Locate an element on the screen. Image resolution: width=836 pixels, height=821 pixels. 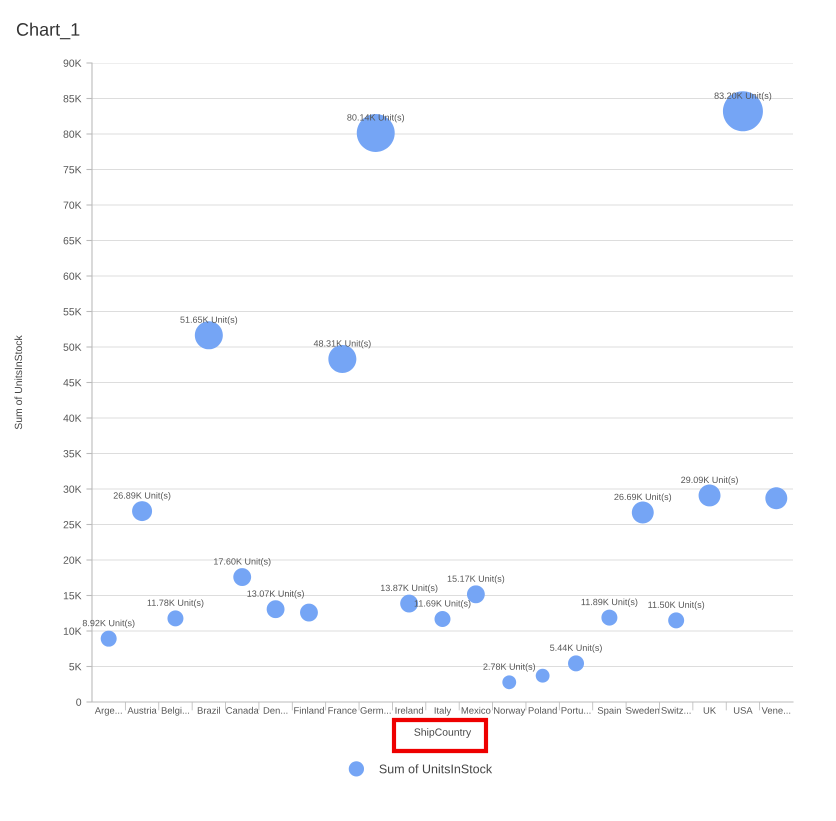
y-tick-label: 55K is located at coordinates (72, 312).